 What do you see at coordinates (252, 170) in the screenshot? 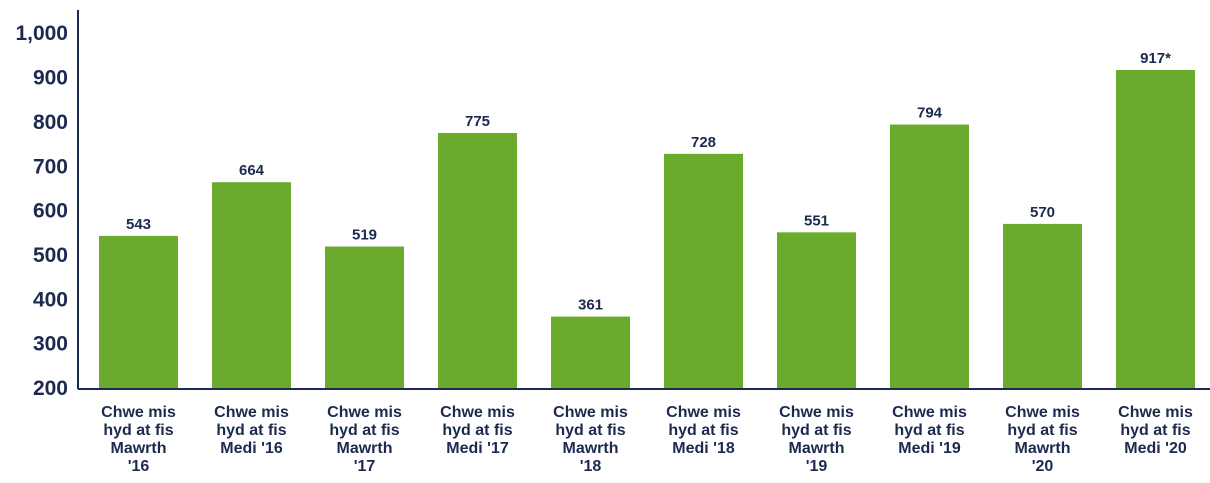
I see `data-label: 664` at bounding box center [252, 170].